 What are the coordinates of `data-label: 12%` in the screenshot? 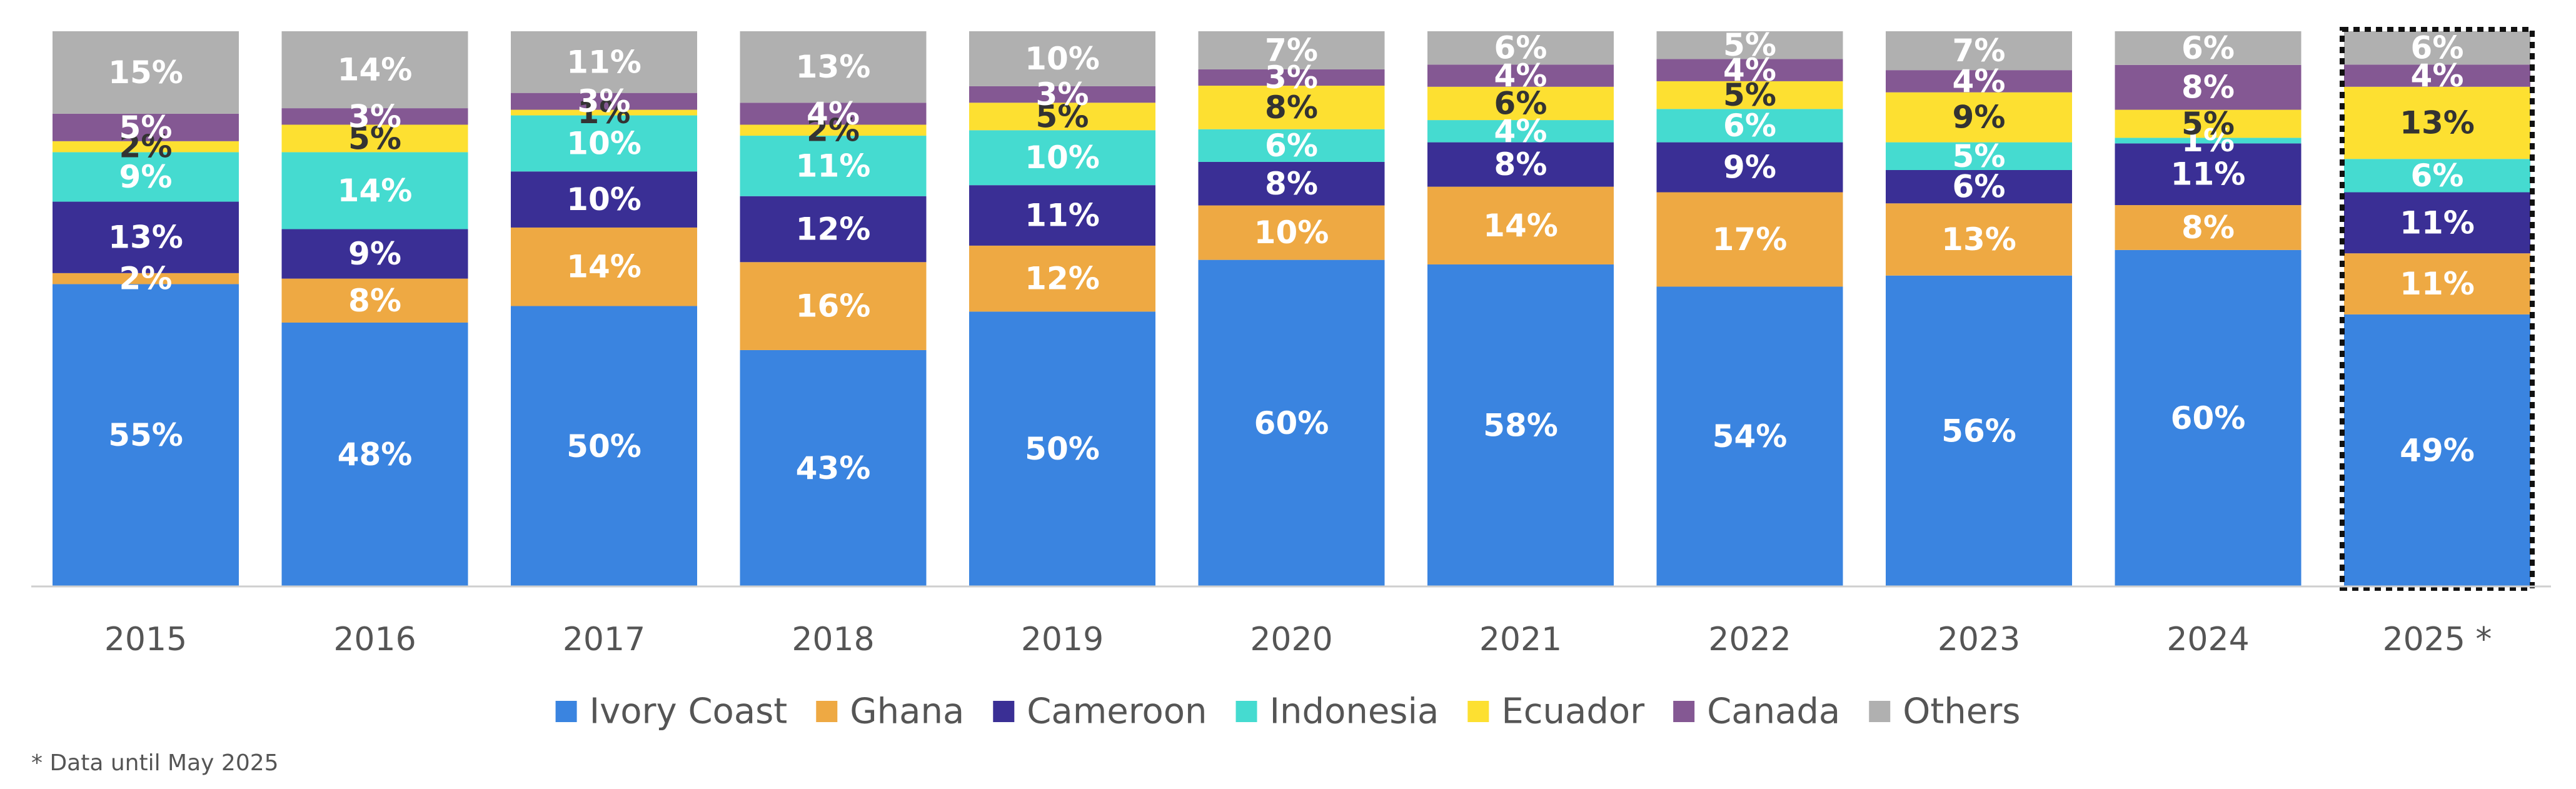 It's located at (1062, 279).